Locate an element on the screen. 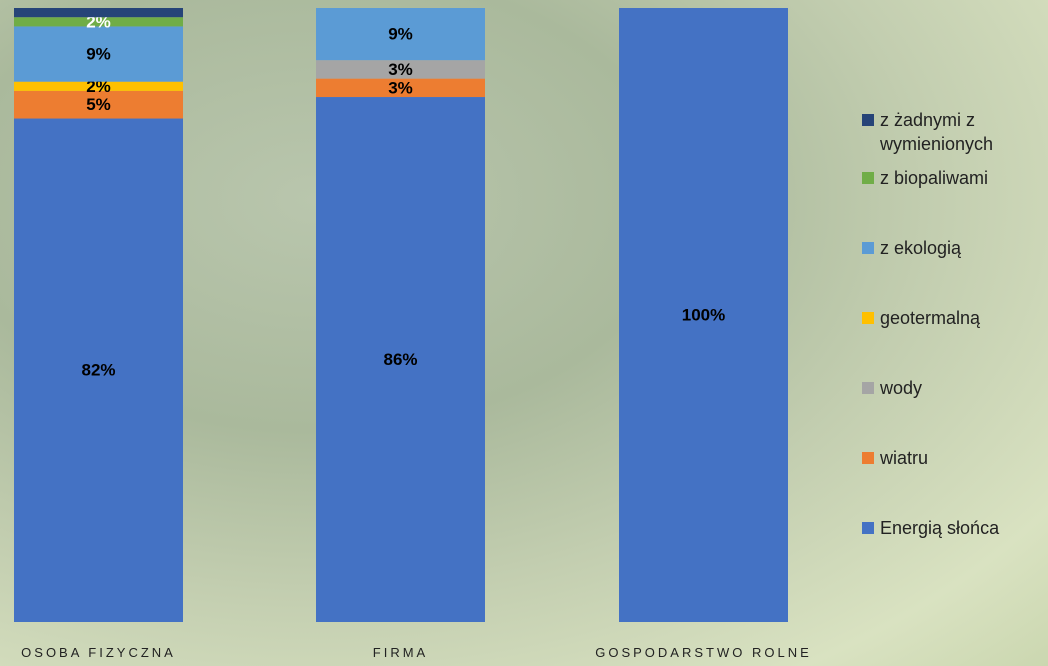 This screenshot has width=1048, height=666. legend-item: wiatru is located at coordinates (895, 458).